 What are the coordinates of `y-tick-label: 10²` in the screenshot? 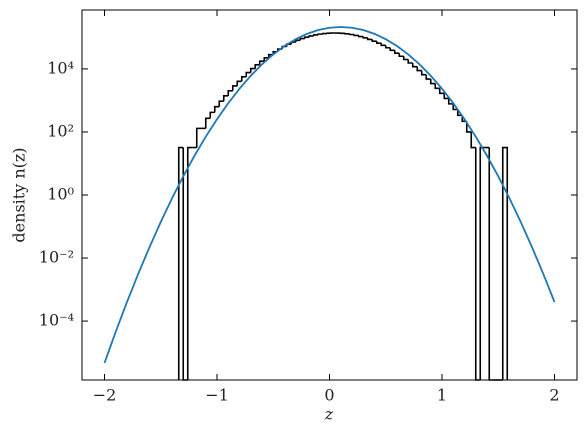 It's located at (60, 130).